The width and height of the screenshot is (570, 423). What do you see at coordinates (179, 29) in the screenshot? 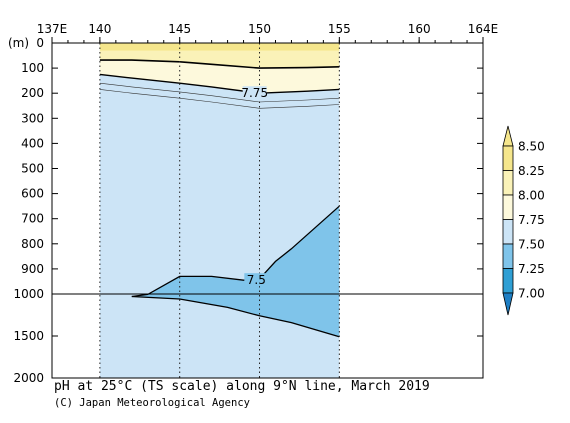
I see `x-tick-label: 145` at bounding box center [179, 29].